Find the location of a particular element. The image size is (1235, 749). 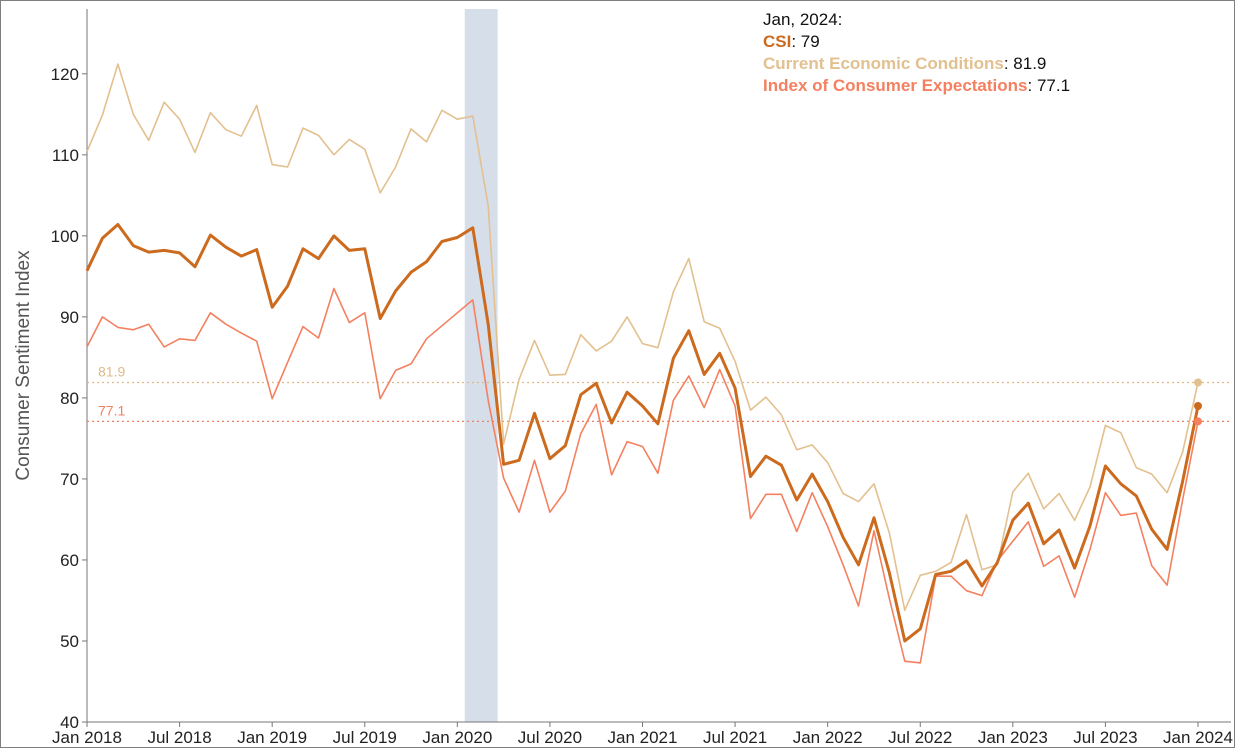

tooltip-name: Current Economic Conditions is located at coordinates (883, 63).